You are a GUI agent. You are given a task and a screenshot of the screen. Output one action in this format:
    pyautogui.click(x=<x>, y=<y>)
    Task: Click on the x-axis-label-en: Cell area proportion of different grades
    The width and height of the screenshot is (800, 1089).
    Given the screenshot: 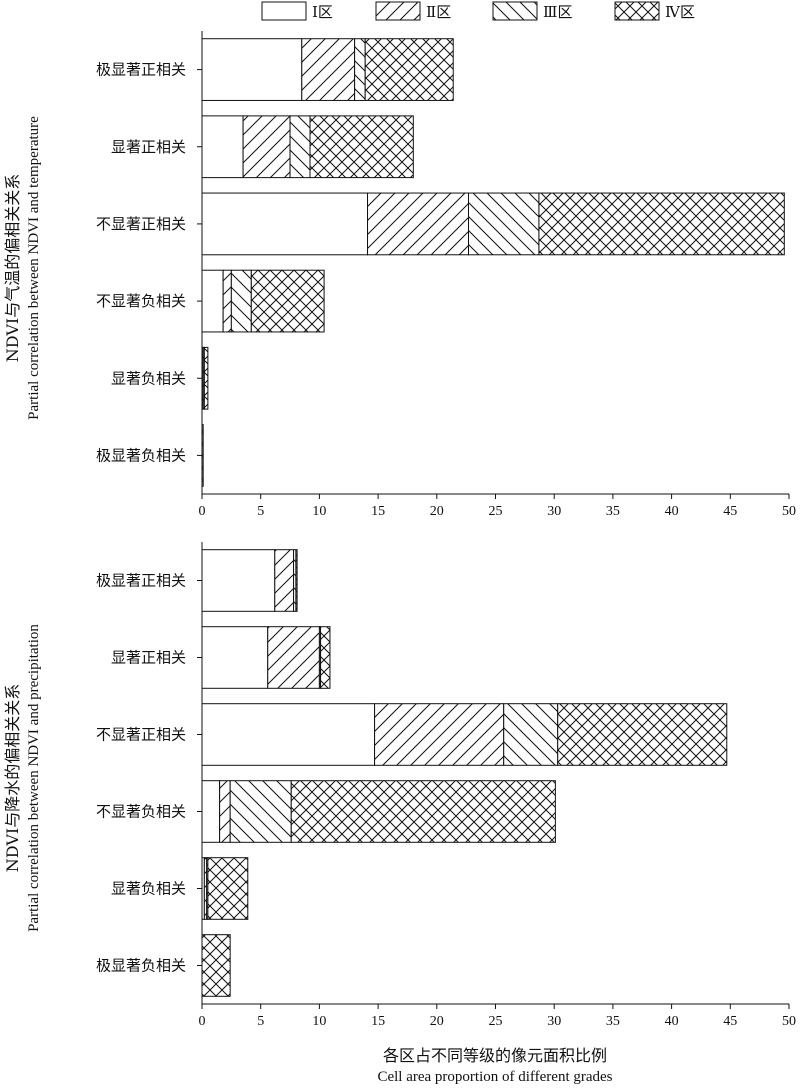 What is the action you would take?
    pyautogui.click(x=494, y=1077)
    